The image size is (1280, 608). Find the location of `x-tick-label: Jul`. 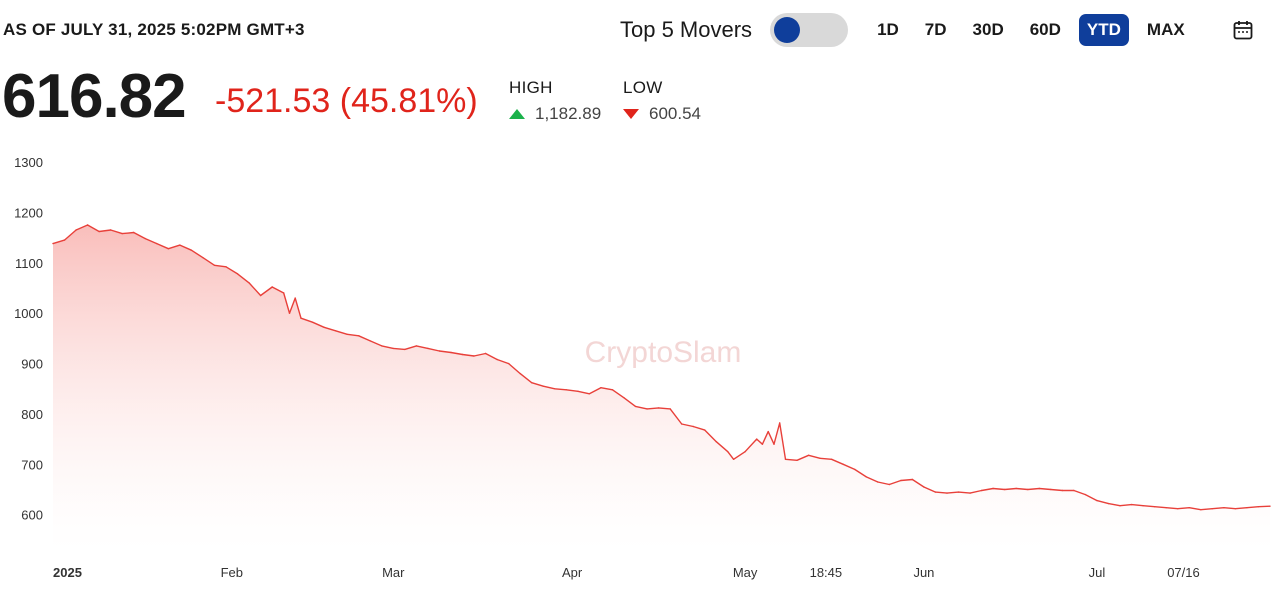

x-tick-label: Jul is located at coordinates (1097, 572).